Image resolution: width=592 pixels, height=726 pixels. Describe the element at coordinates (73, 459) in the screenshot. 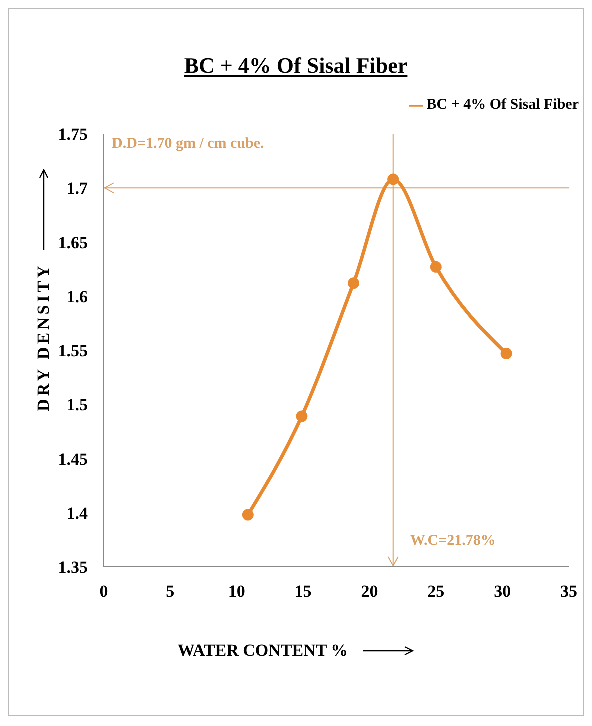

I see `y-tick-label: 1.45` at that location.